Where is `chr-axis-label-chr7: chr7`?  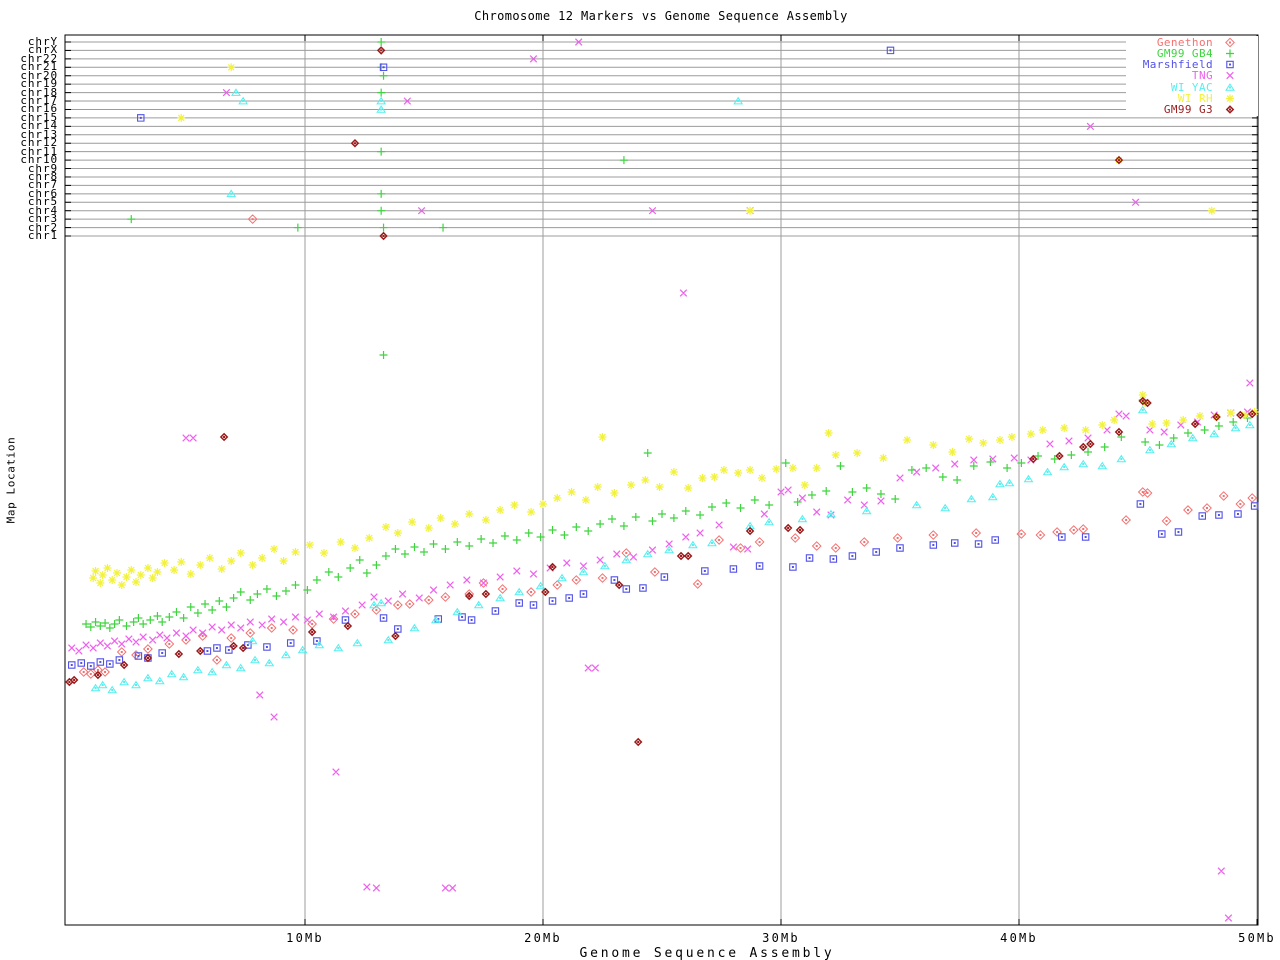
chr-axis-label-chr7: chr7 is located at coordinates (42, 185).